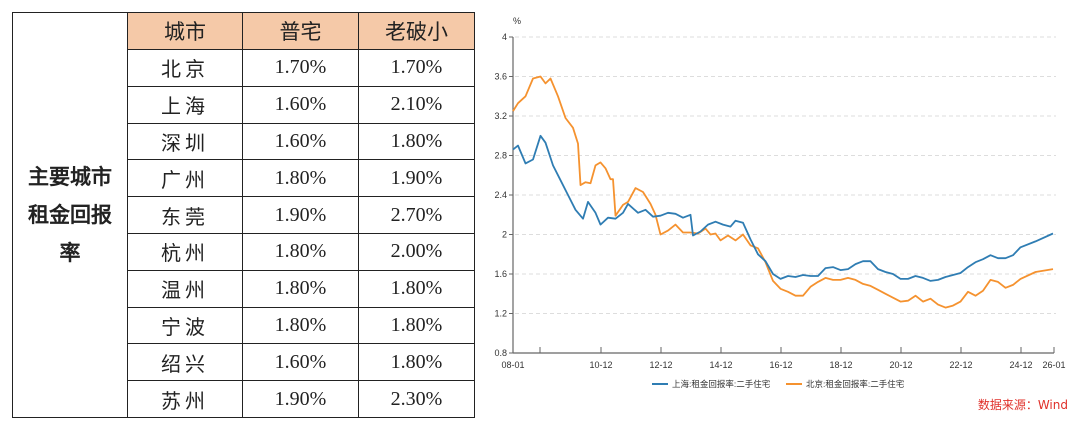 The image size is (1080, 431). Describe the element at coordinates (185, 104) in the screenshot. I see `city-cell: 上海` at that location.